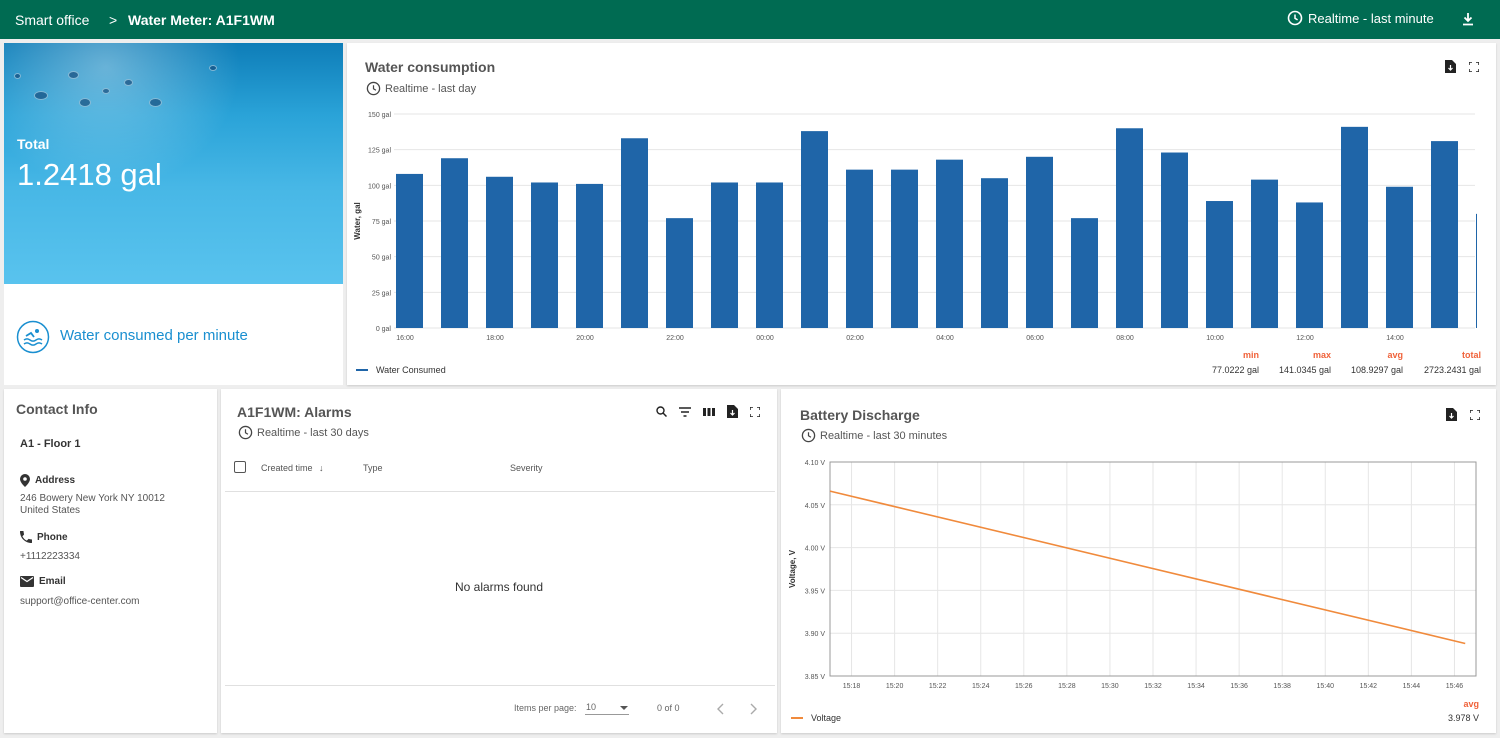  What do you see at coordinates (1229, 362) in the screenshot?
I see `stat-min: min 77.0222 gal` at bounding box center [1229, 362].